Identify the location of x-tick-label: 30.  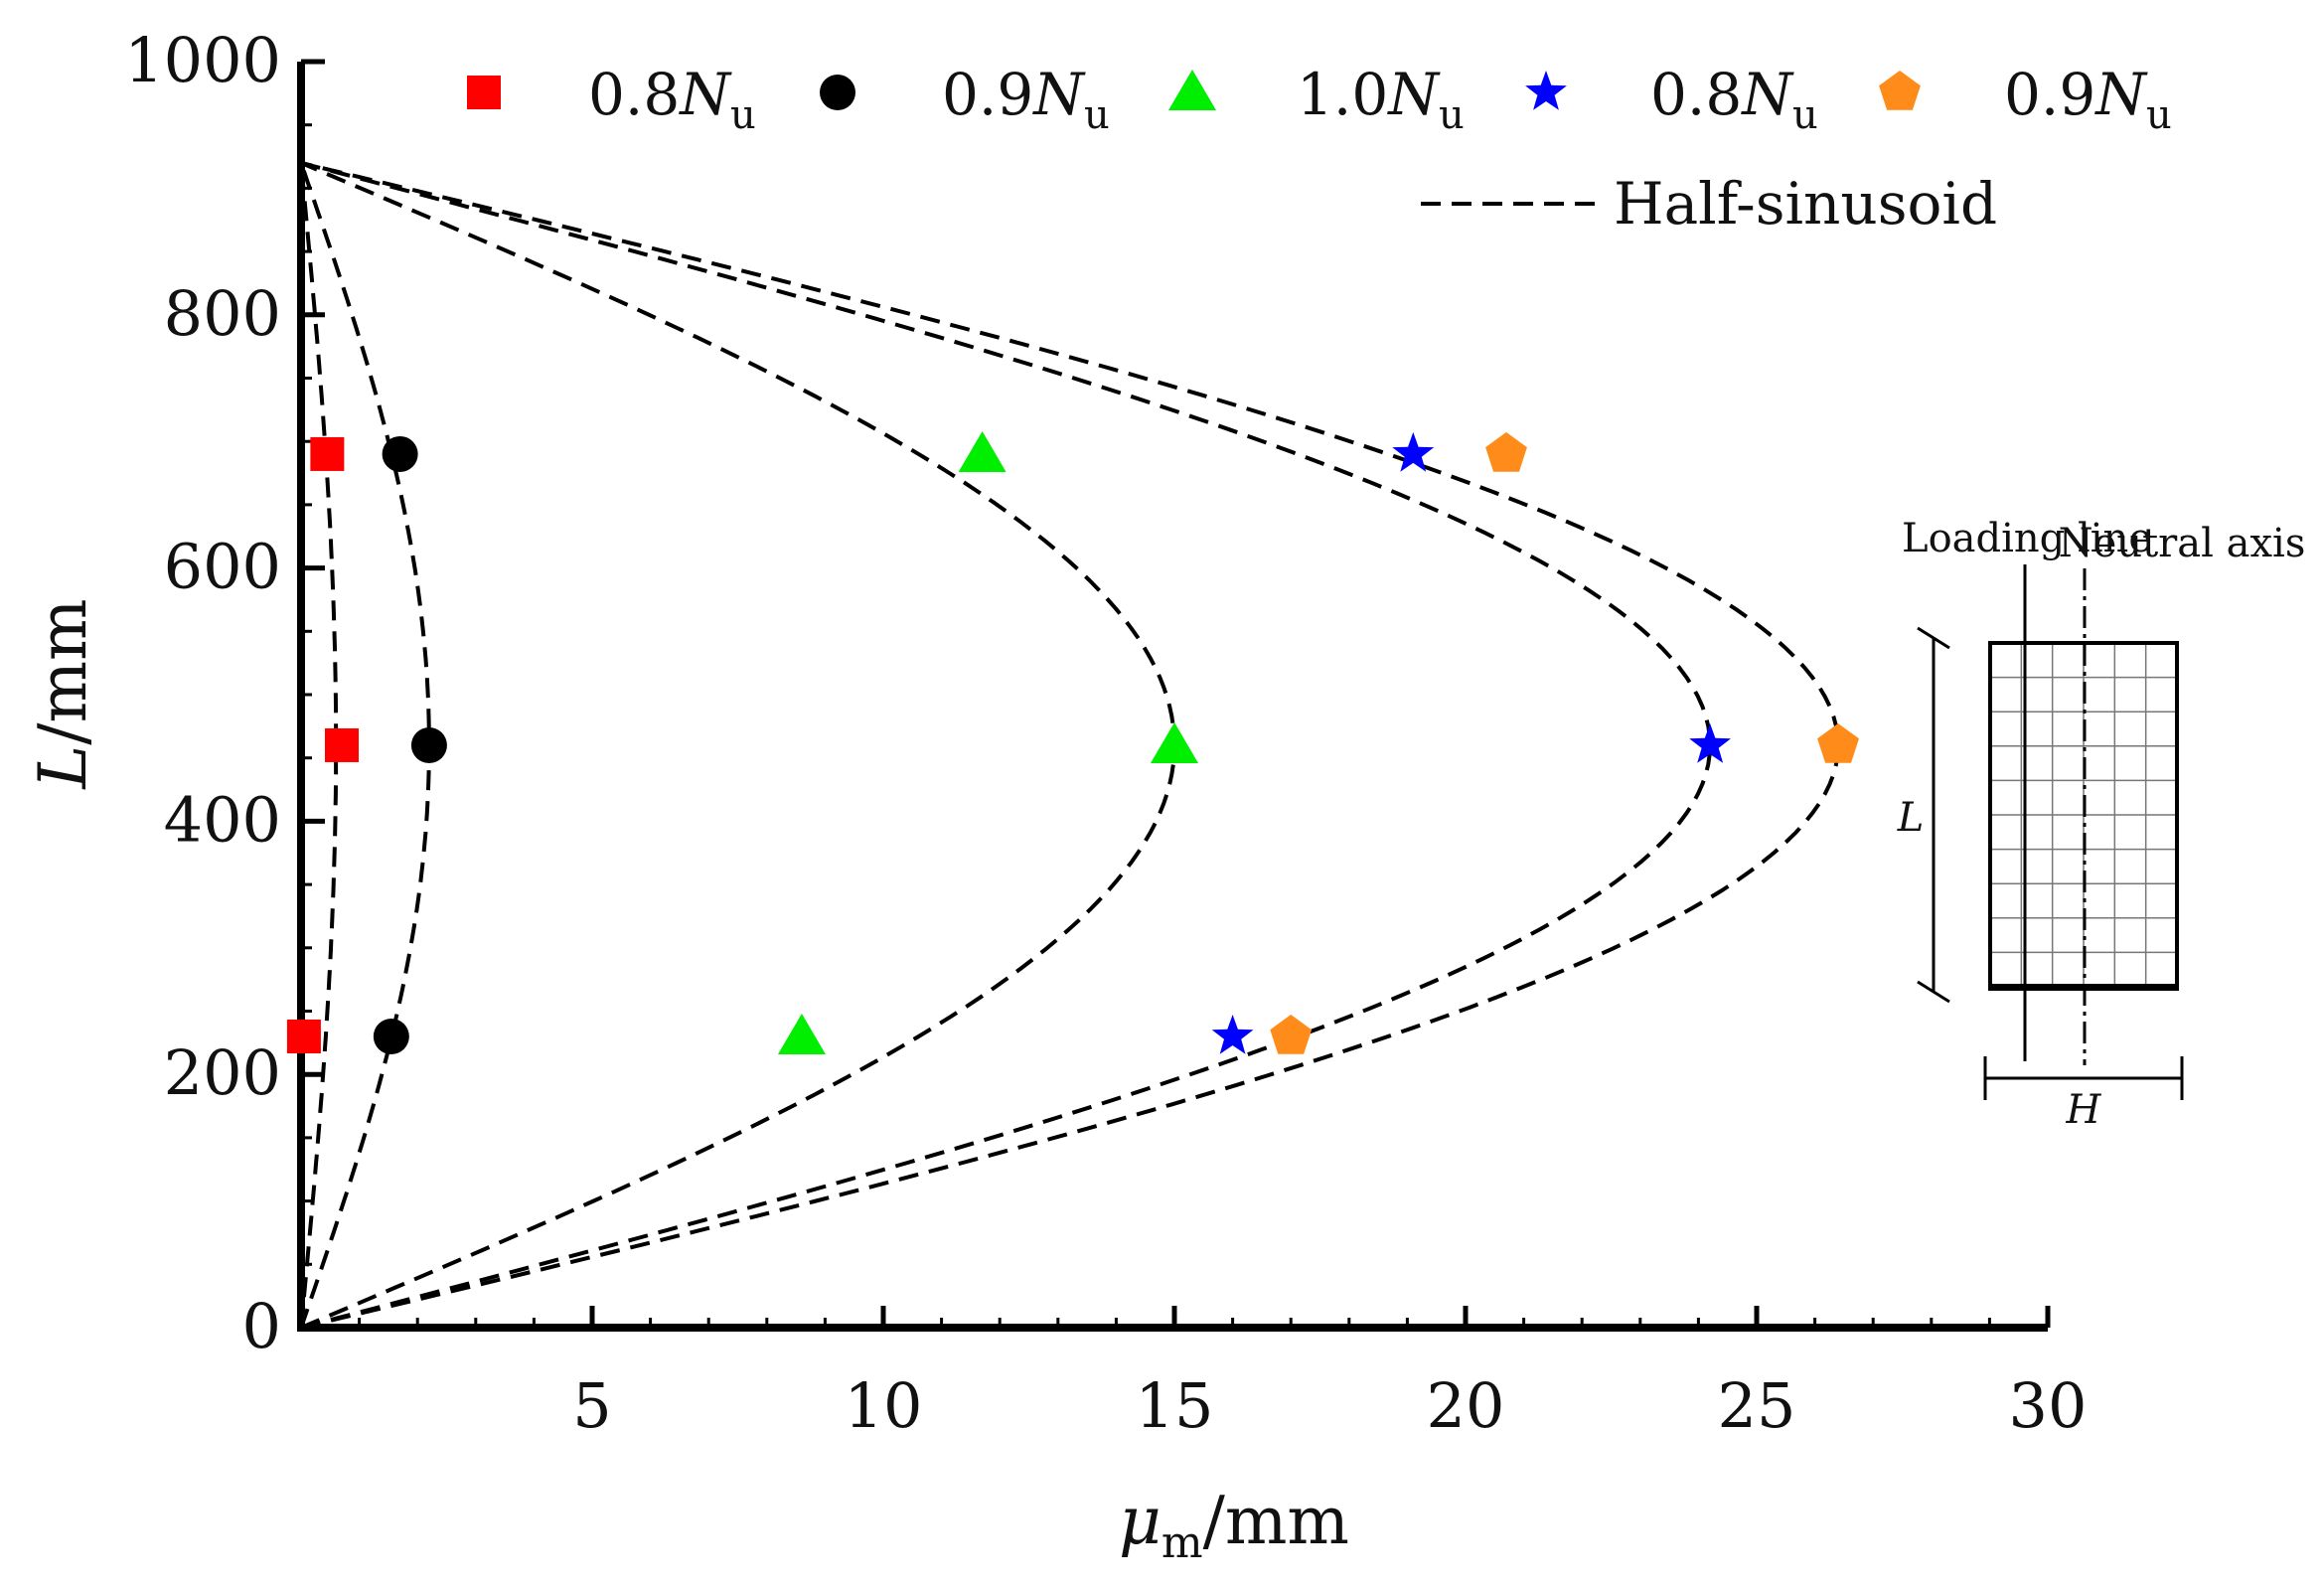
(2048, 1405).